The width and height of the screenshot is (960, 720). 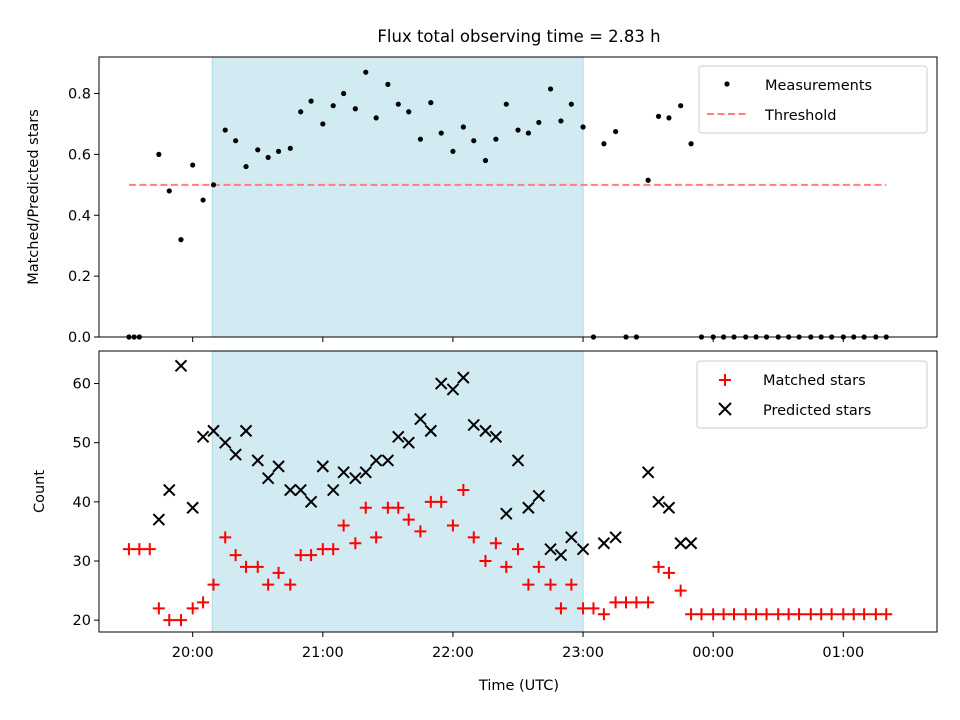 I want to click on y-tick-label: 50, so click(x=82, y=444).